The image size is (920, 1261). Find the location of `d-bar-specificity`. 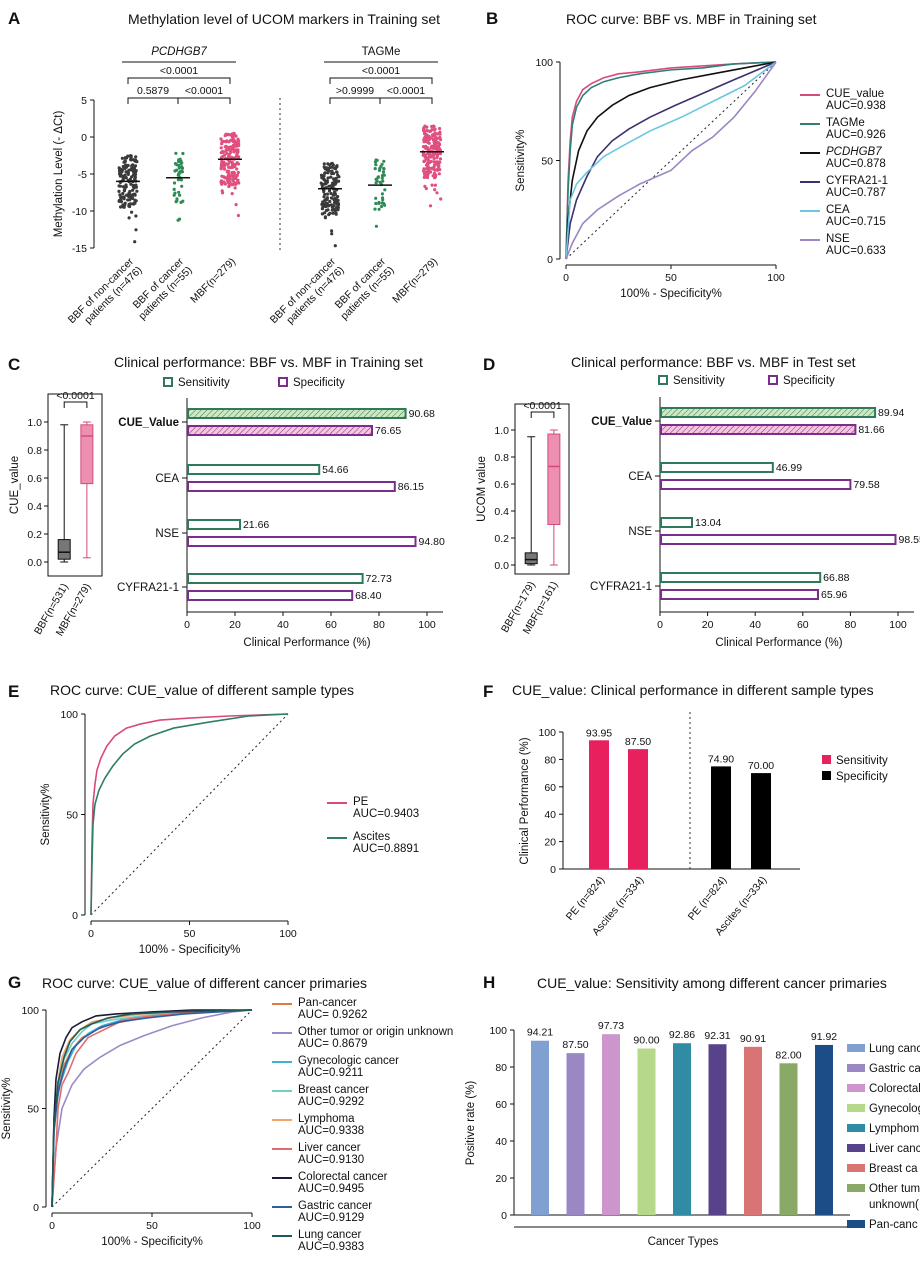

d-bar-specificity is located at coordinates (758, 429).